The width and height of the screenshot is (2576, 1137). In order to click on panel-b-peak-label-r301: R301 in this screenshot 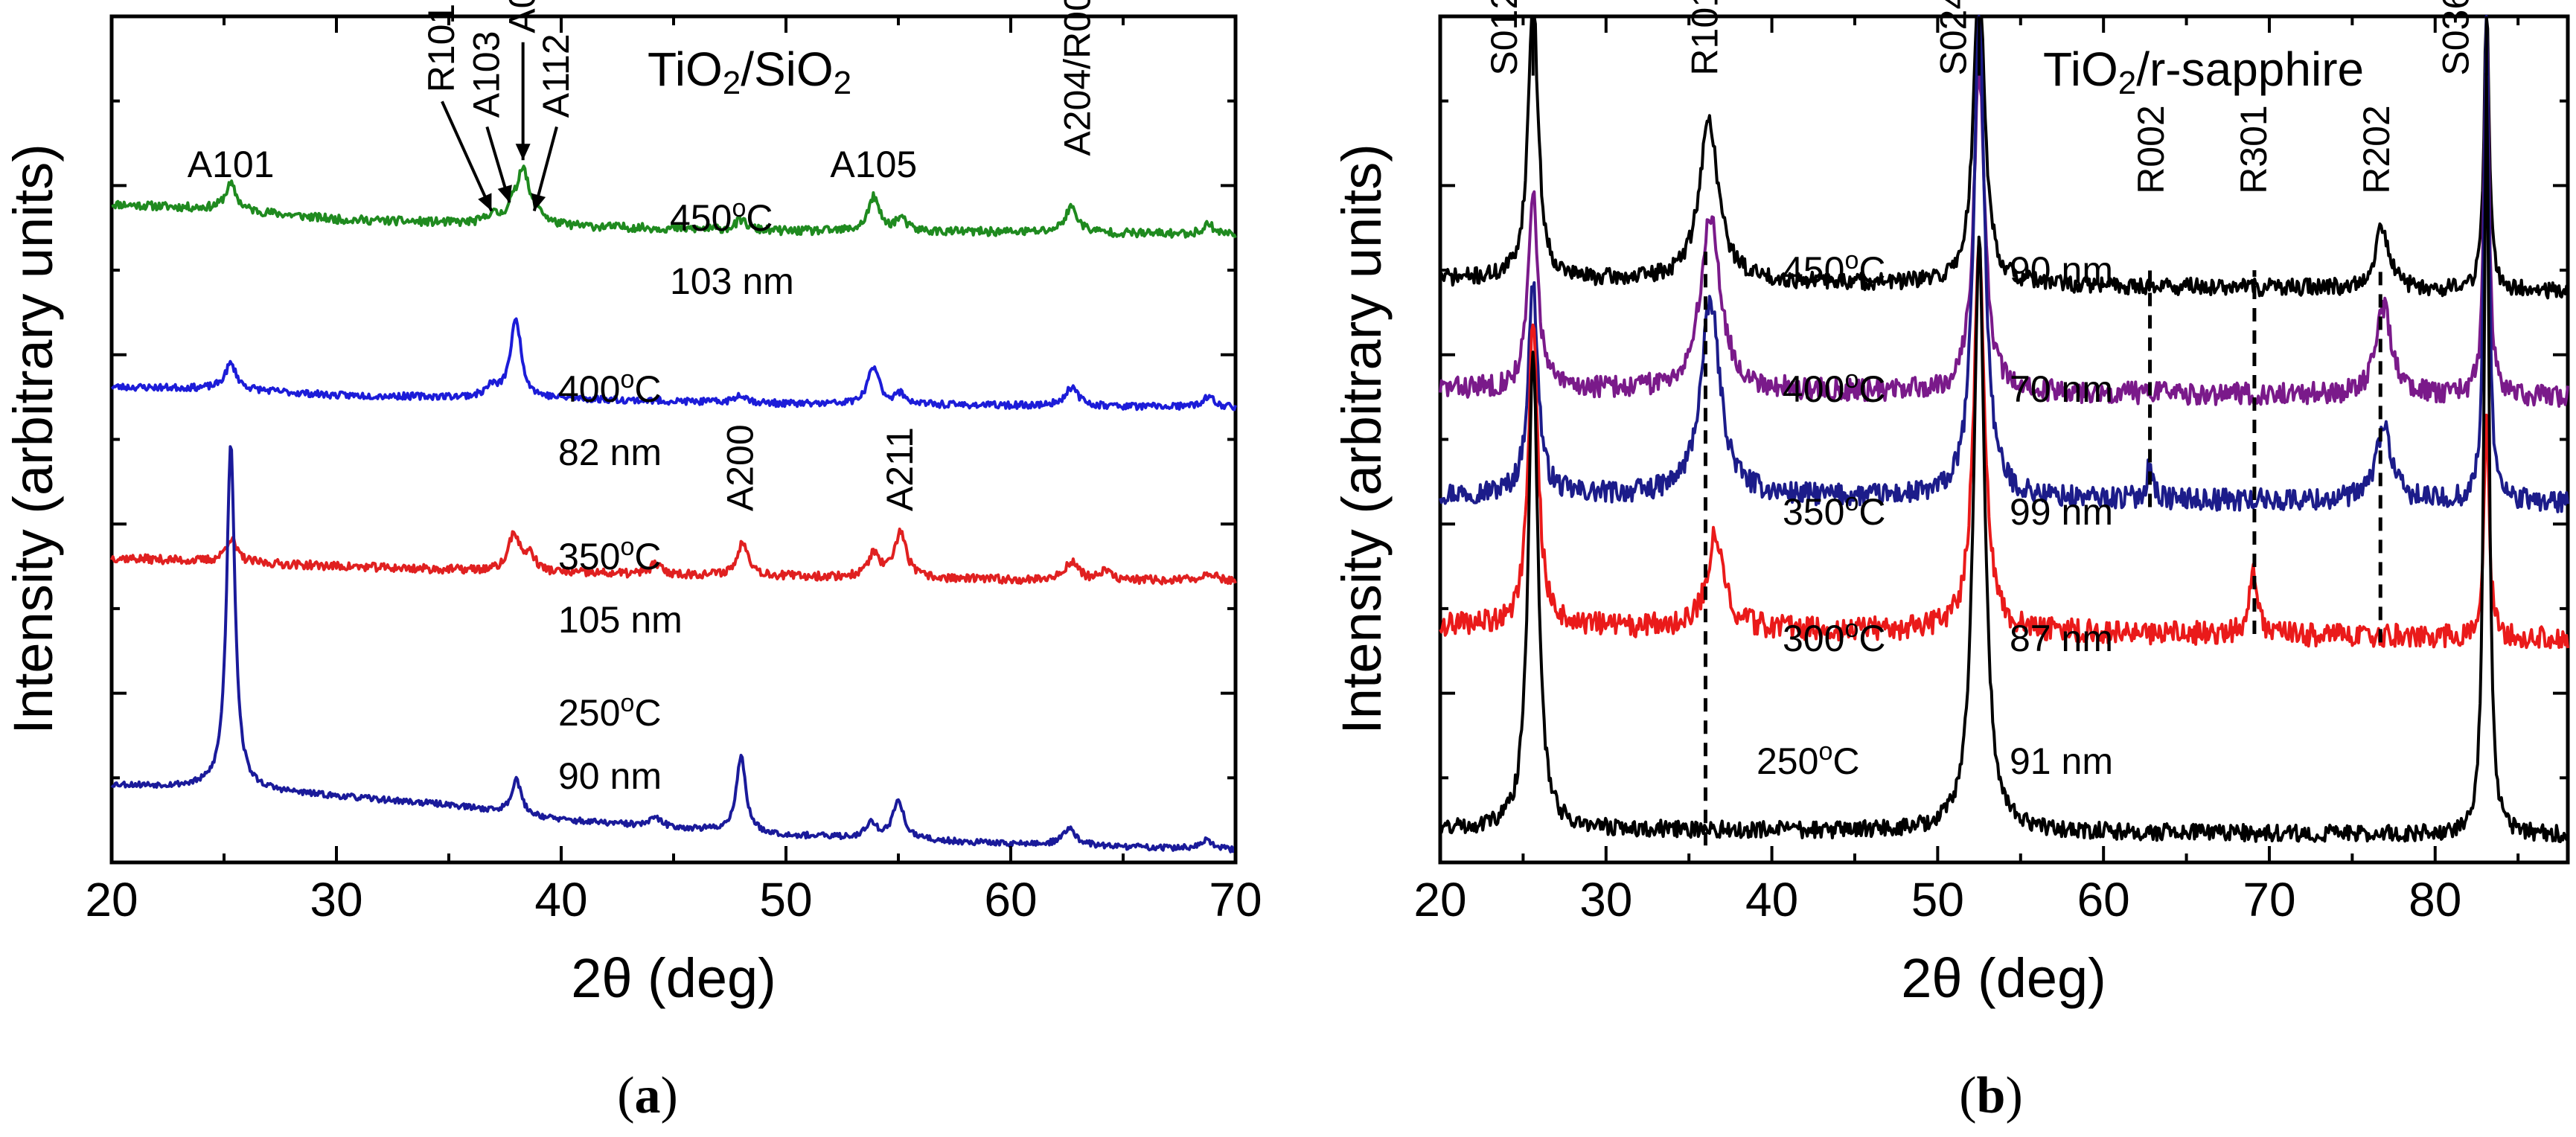, I will do `click(2254, 149)`.